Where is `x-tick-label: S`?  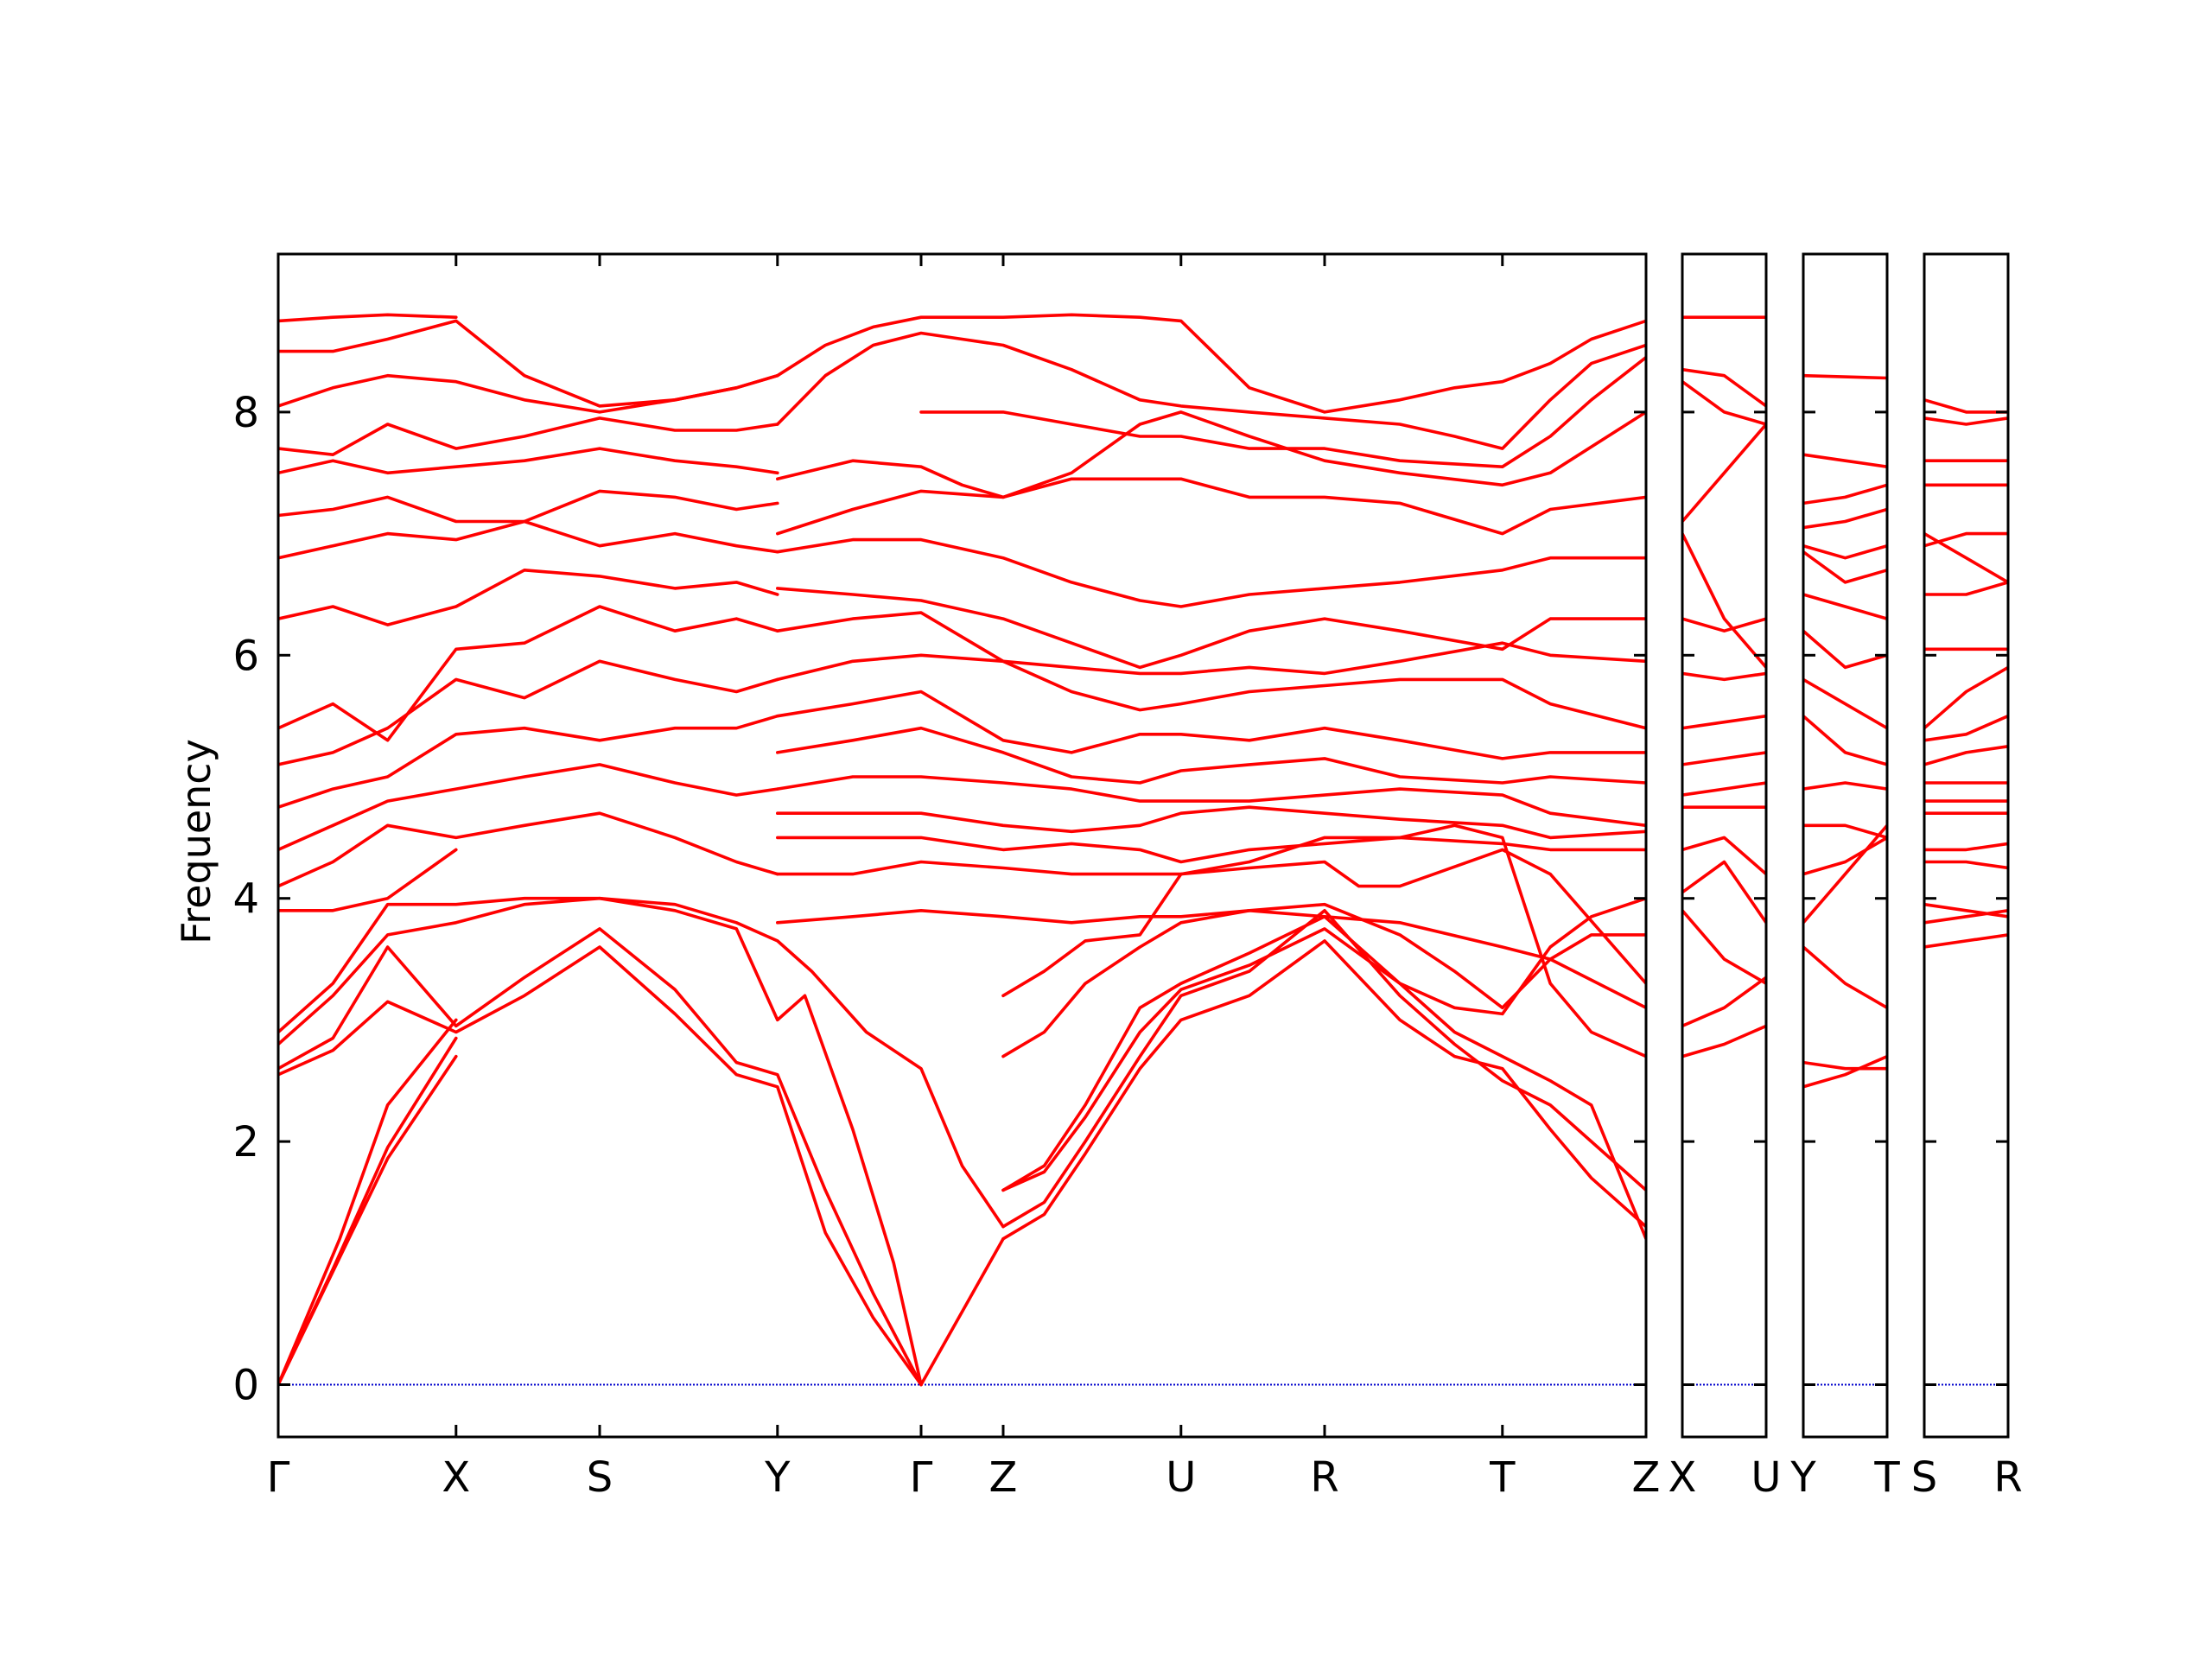
x-tick-label: S is located at coordinates (1924, 1477).